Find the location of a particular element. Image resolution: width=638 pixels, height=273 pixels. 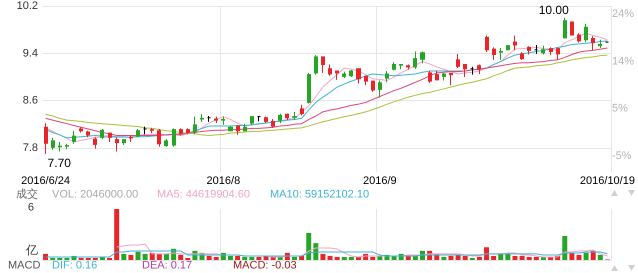

y-tick-label: 7.8 is located at coordinates (30, 148).